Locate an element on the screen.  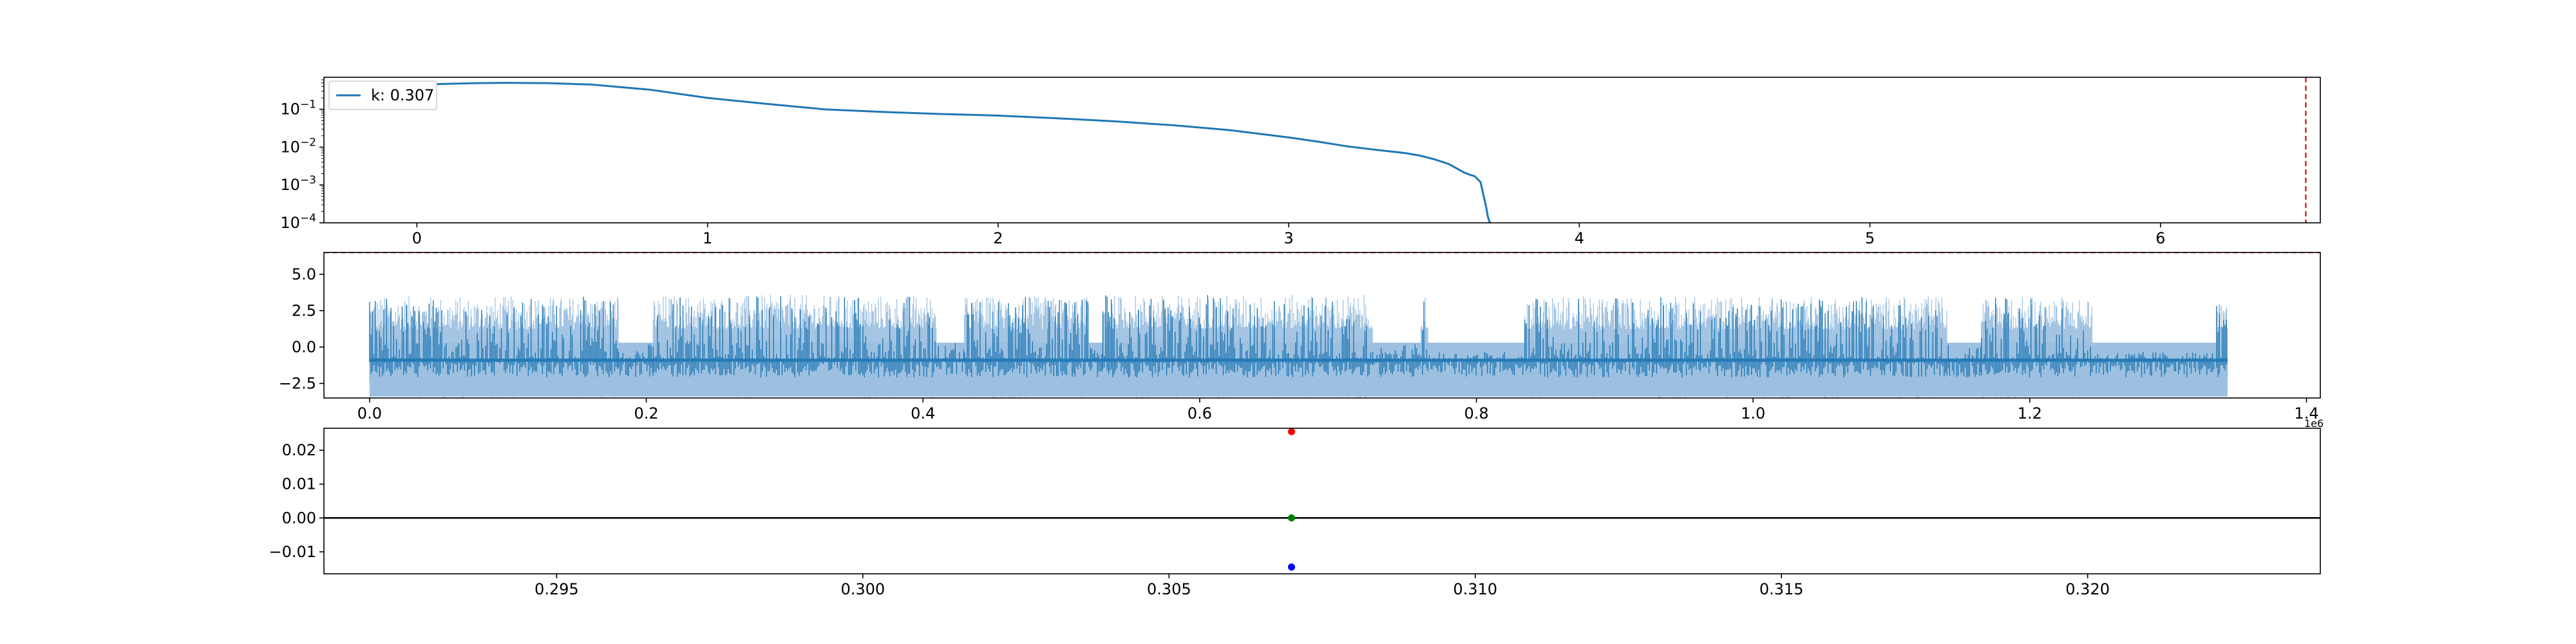
legend-box is located at coordinates (382, 95).